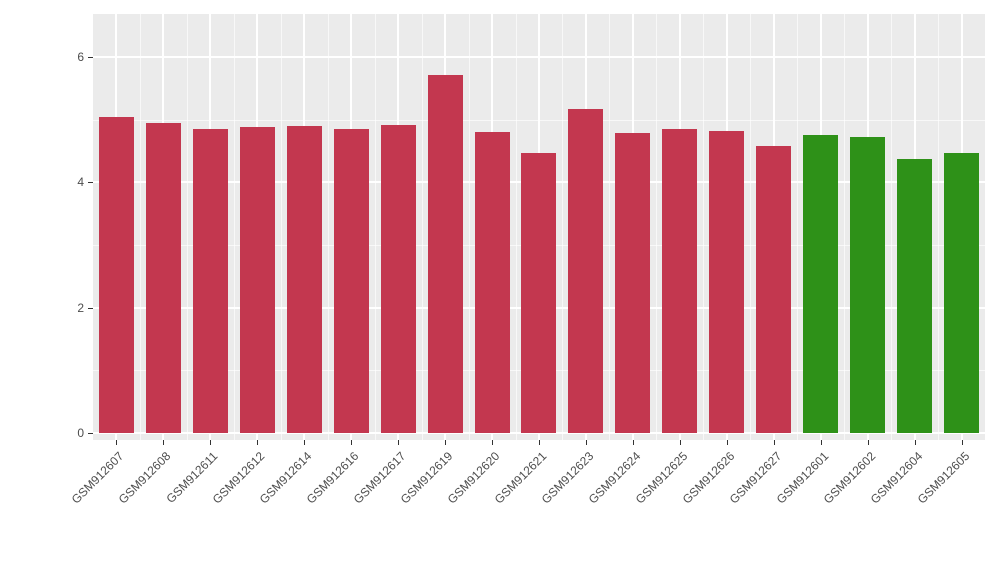 The height and width of the screenshot is (580, 1000). What do you see at coordinates (116, 275) in the screenshot?
I see `bar-GSM912607` at bounding box center [116, 275].